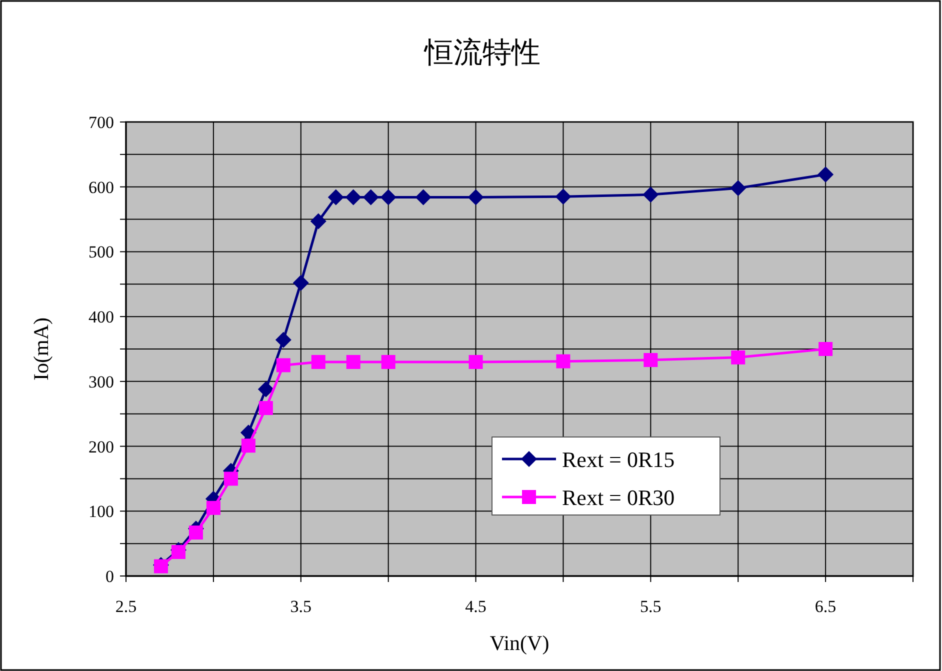 The width and height of the screenshot is (942, 671). I want to click on y-tick-label: 0, so click(110, 576).